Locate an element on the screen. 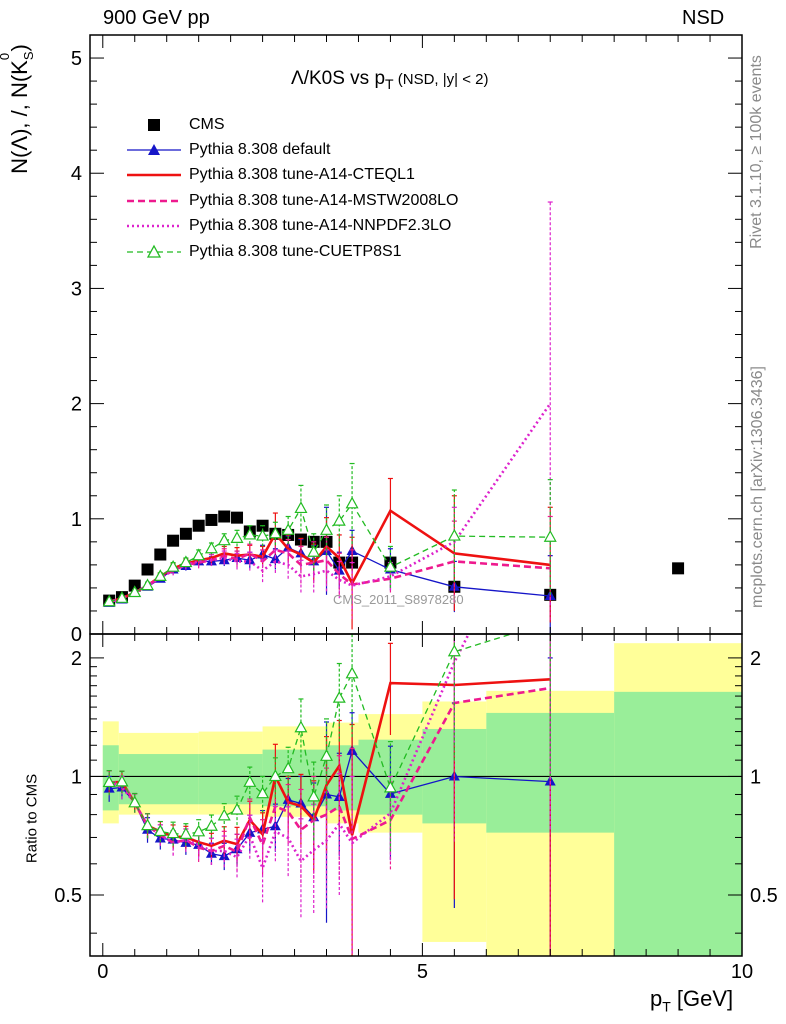  x-tick-label-1: 5 is located at coordinates (422, 972).